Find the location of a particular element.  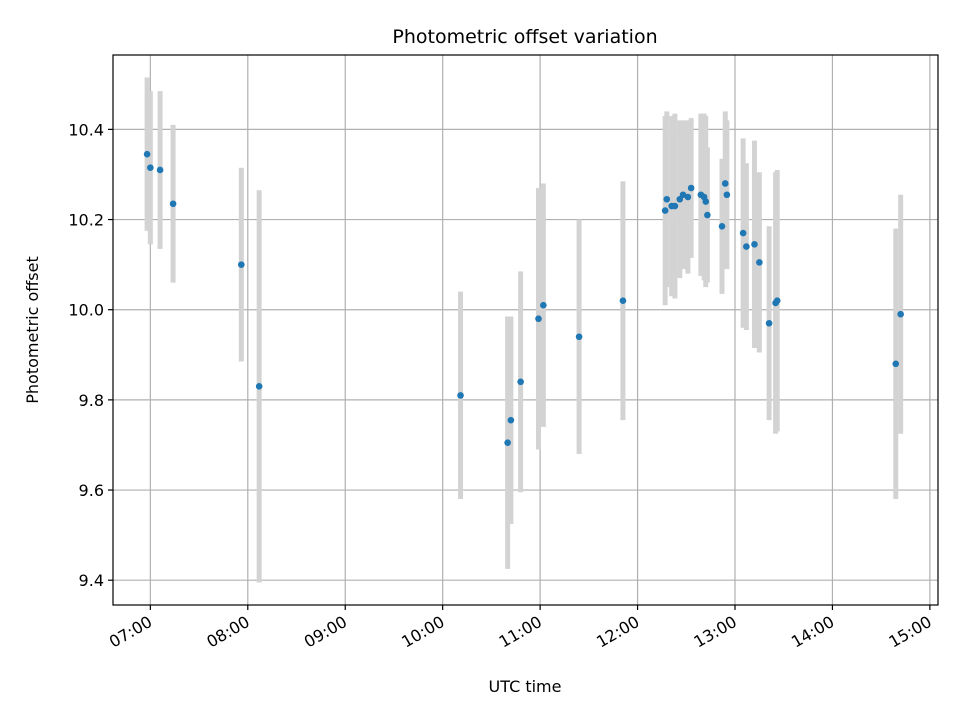

y-axis-label: Photometric offset is located at coordinates (32, 330).